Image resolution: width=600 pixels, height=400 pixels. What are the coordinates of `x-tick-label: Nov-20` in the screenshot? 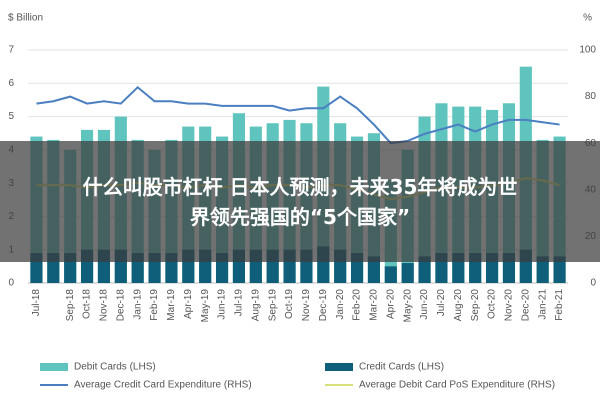 It's located at (509, 305).